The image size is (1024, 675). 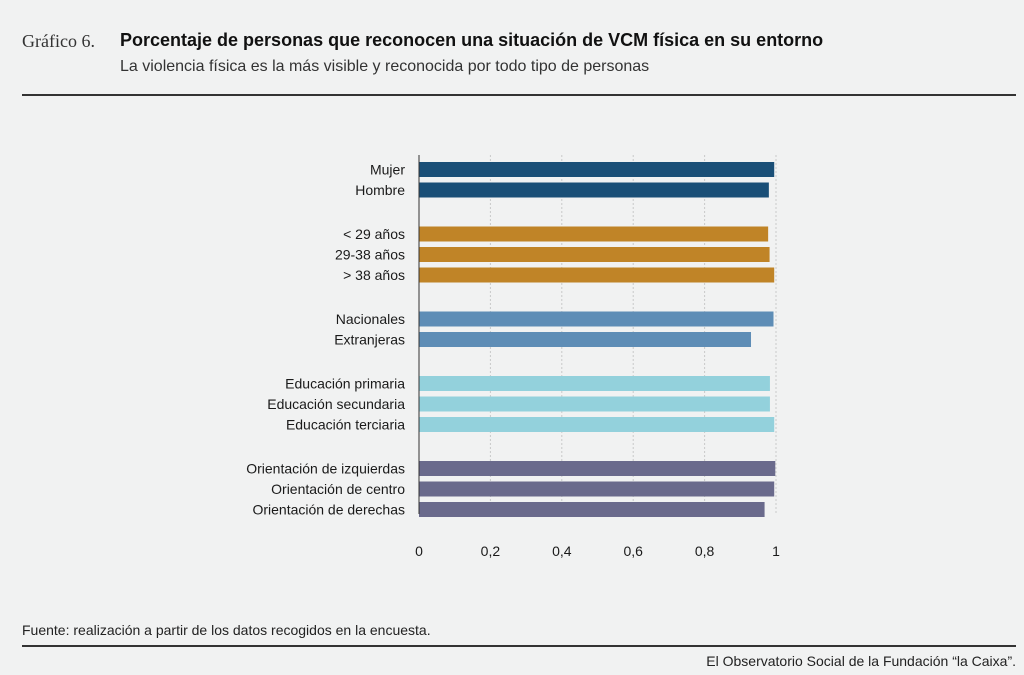 I want to click on category-label: Educación secundaria, so click(x=336, y=404).